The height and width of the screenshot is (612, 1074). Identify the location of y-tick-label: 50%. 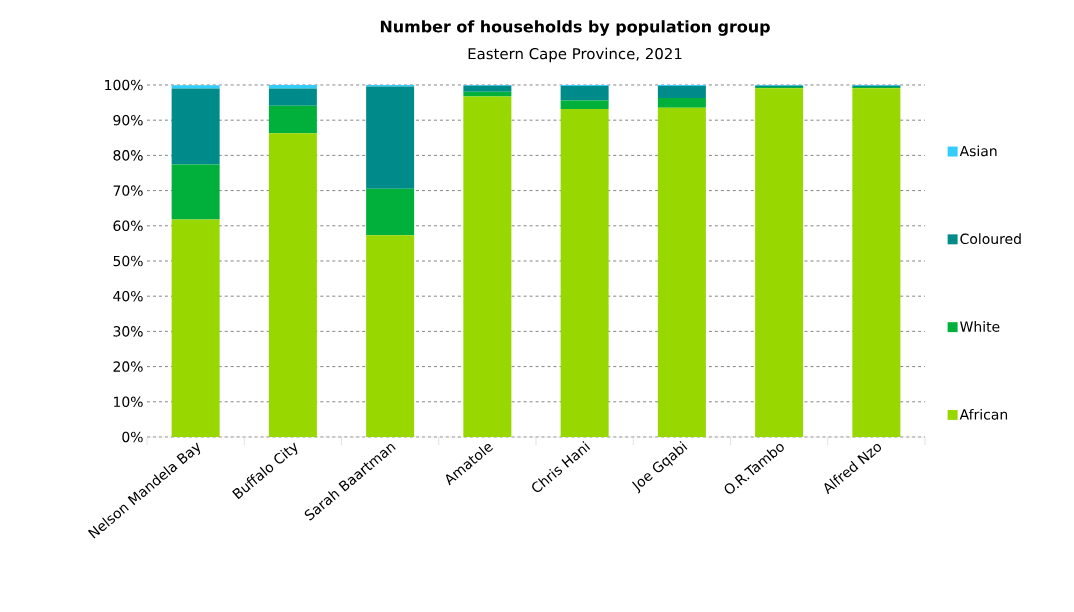
(128, 261).